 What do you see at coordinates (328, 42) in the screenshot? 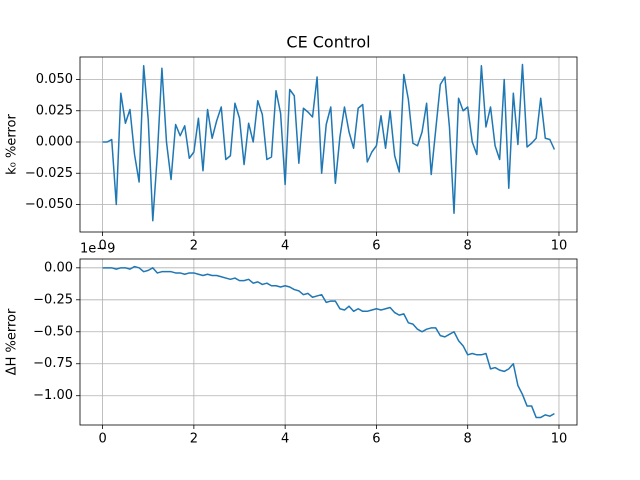
I see `chart-title: CE Control` at bounding box center [328, 42].